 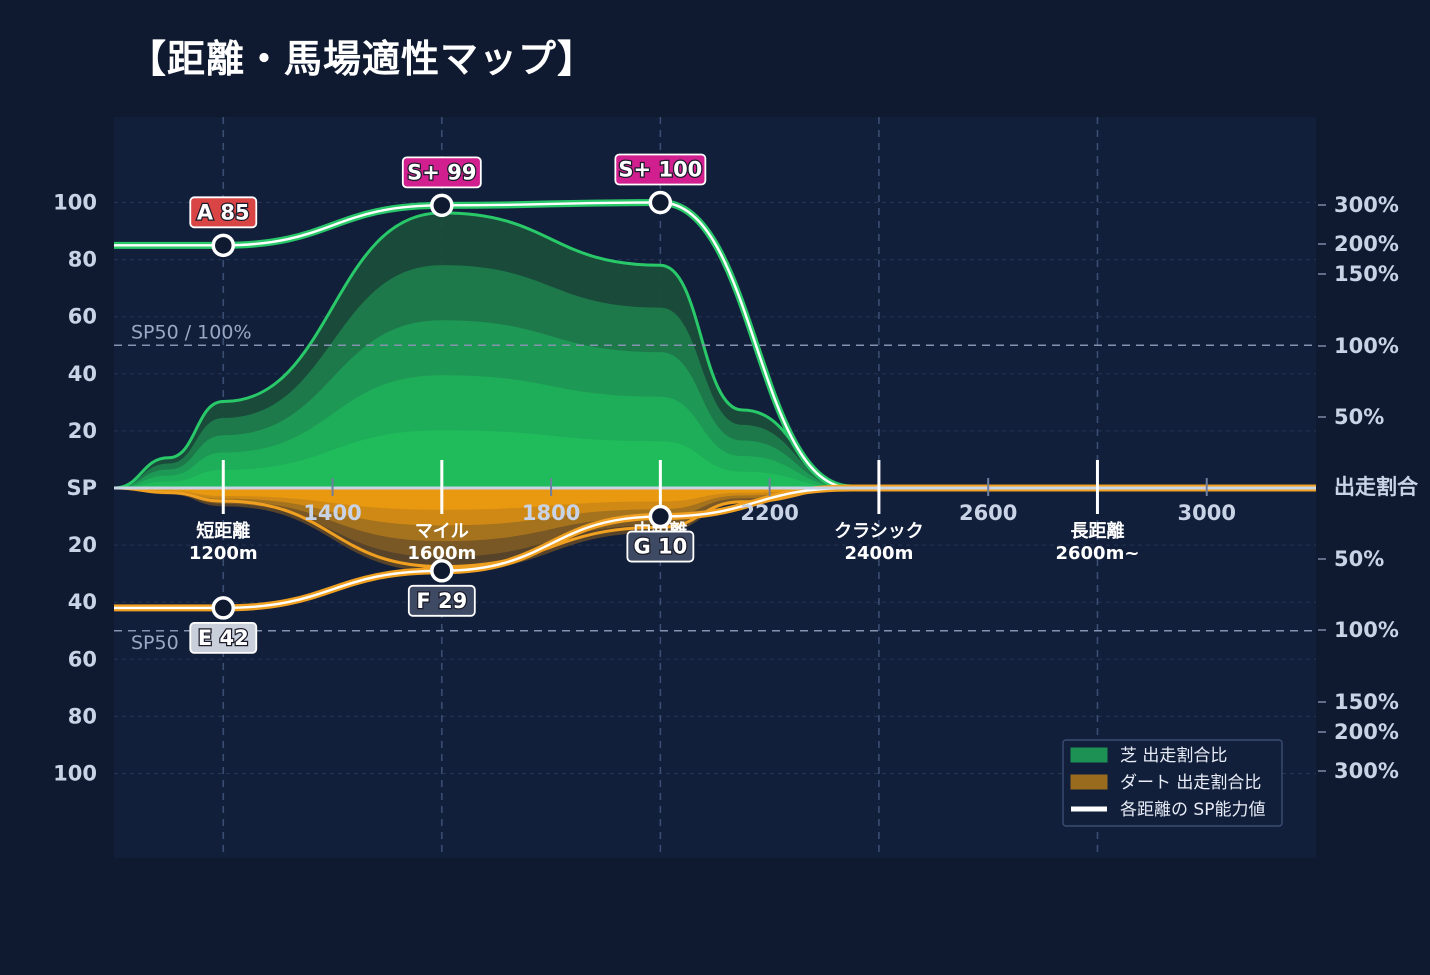 I want to click on category-name: 短距離, so click(x=223, y=531).